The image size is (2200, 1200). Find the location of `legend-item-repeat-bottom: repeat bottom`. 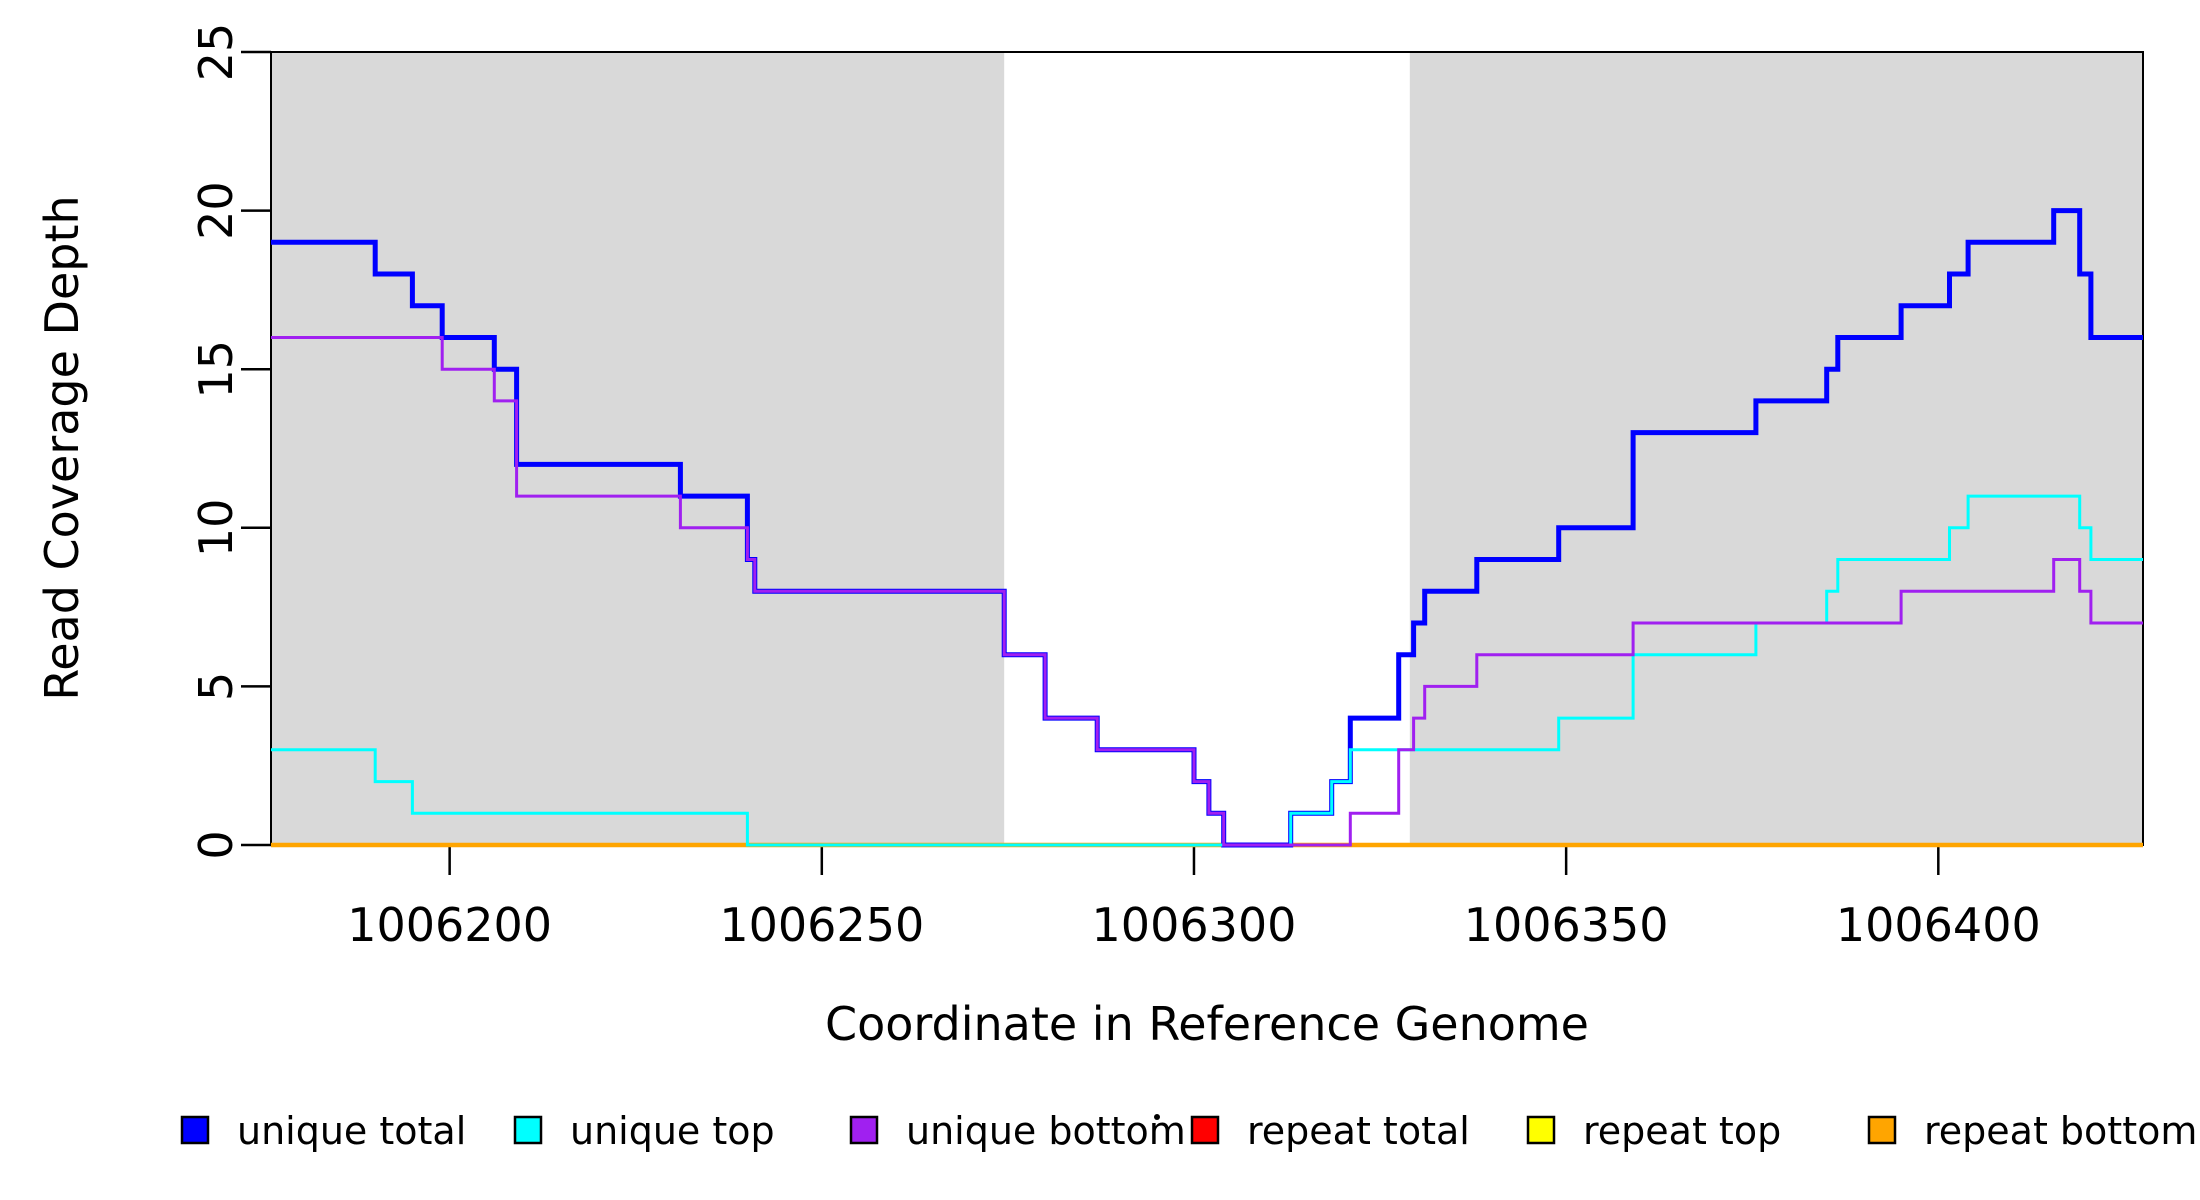

legend-item-repeat-bottom: repeat bottom is located at coordinates (2032, 1131).